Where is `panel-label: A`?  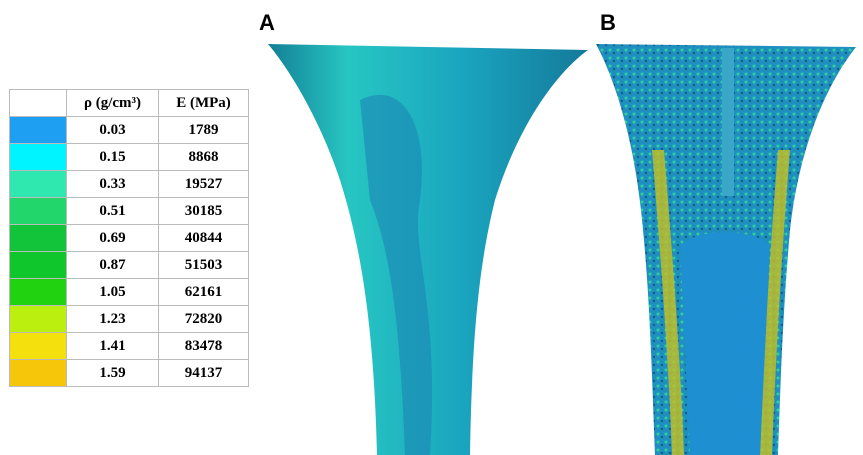 panel-label: A is located at coordinates (267, 22).